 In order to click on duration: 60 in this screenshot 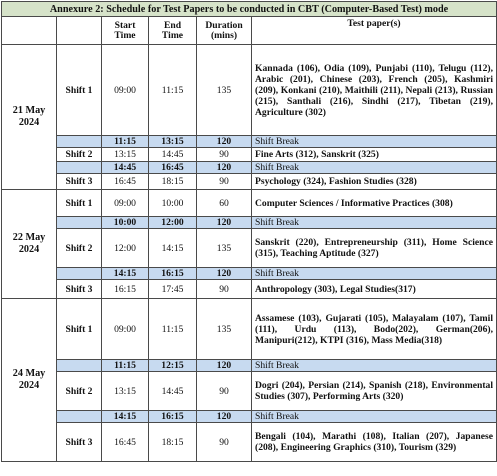, I will do `click(224, 203)`.